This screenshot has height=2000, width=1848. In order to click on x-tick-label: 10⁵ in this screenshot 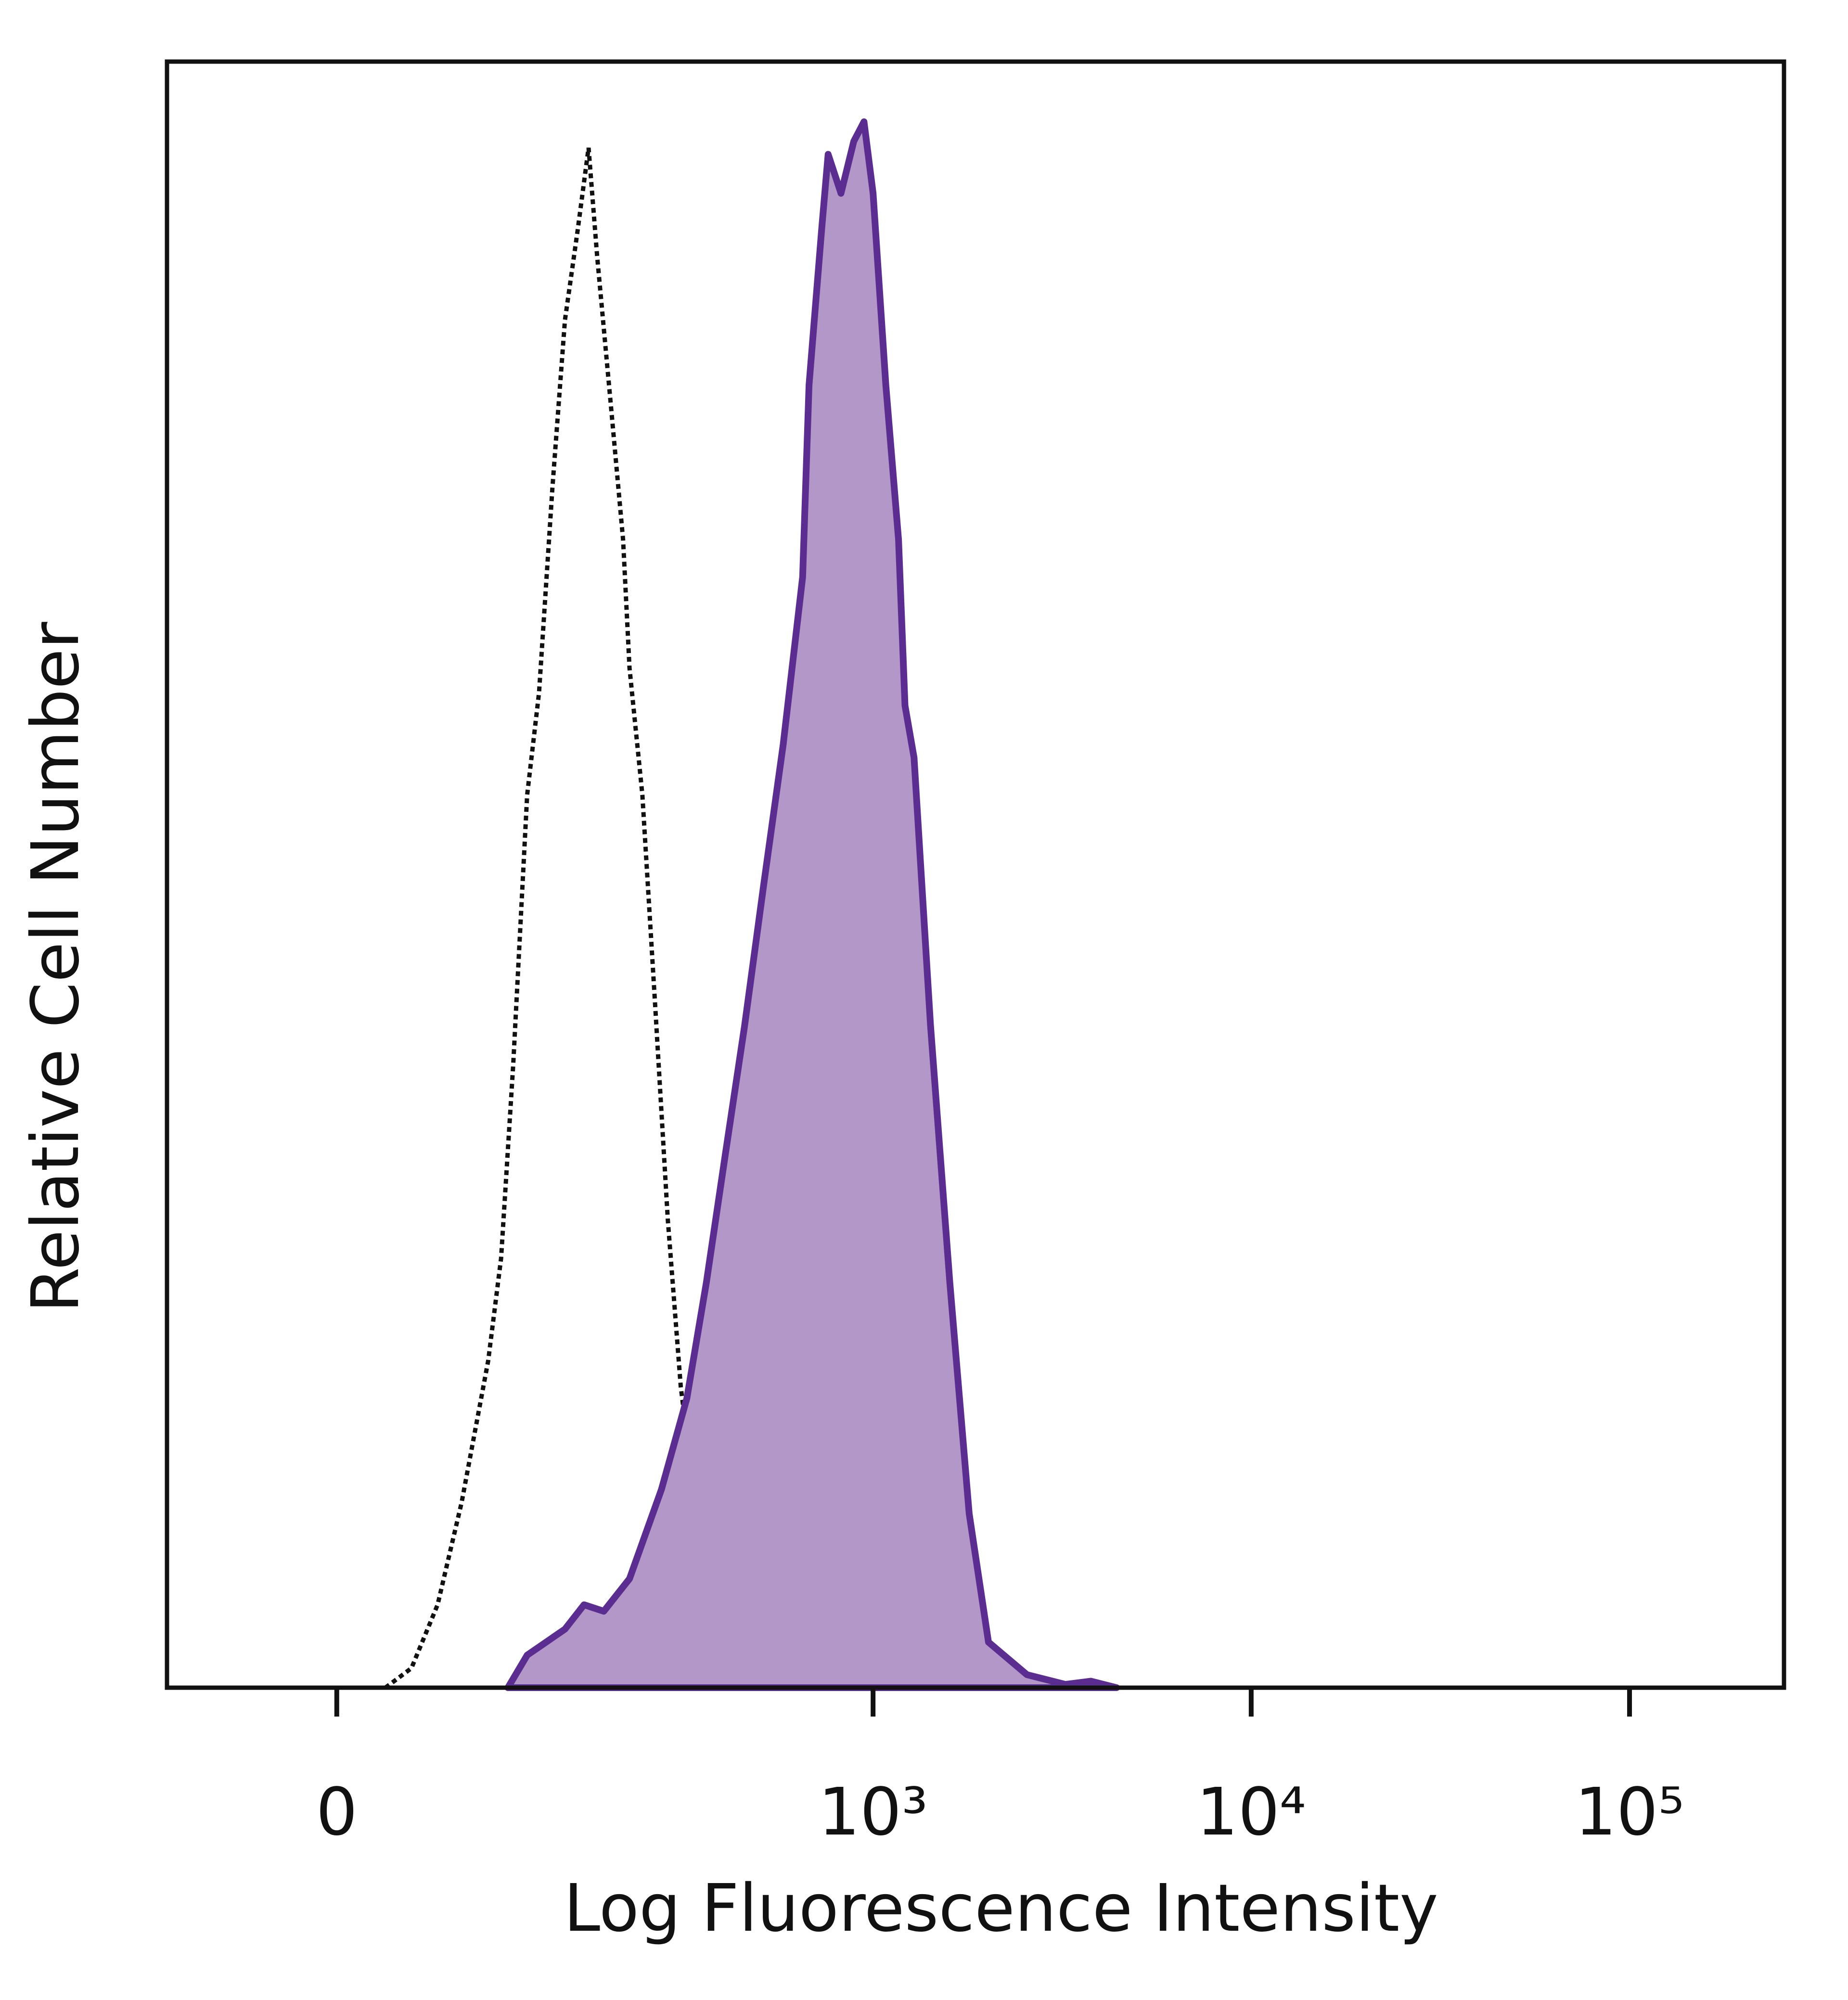, I will do `click(1629, 1812)`.